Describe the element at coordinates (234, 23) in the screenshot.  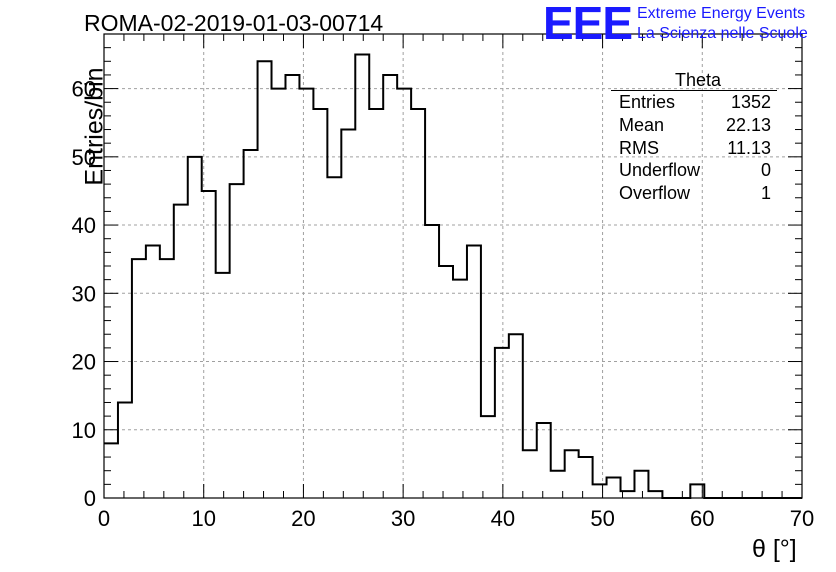
I see `run-title: ROMA-02-2019-01-03-00714` at that location.